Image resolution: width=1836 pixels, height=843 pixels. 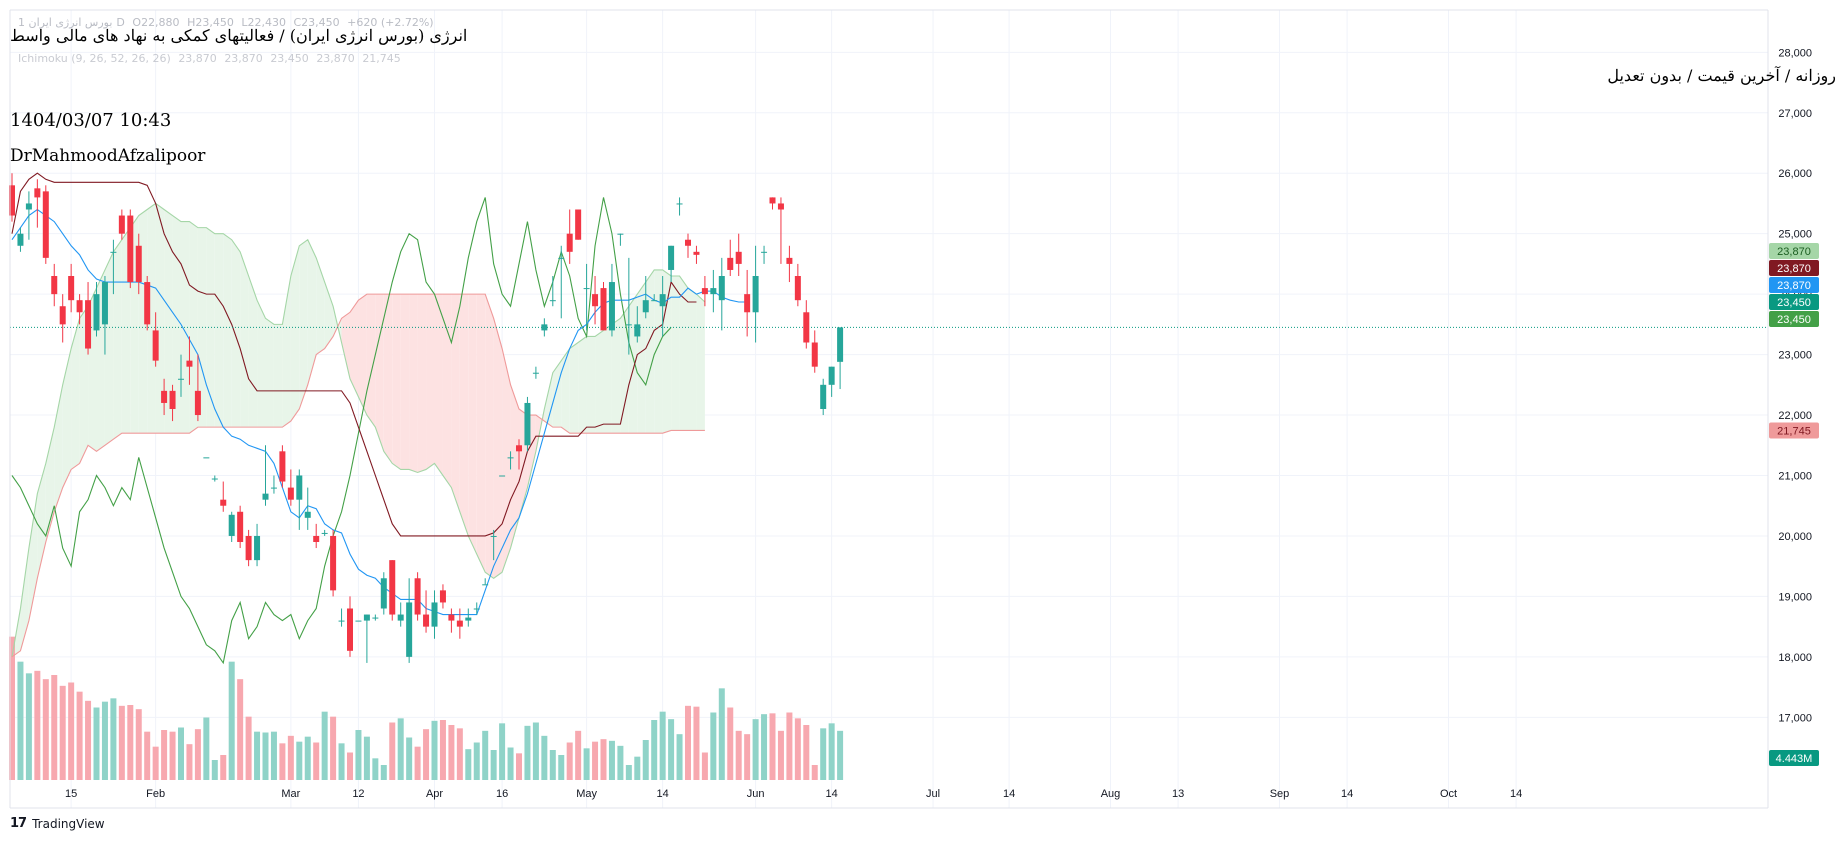 What do you see at coordinates (68, 823) in the screenshot?
I see `brand-name: TradingView` at bounding box center [68, 823].